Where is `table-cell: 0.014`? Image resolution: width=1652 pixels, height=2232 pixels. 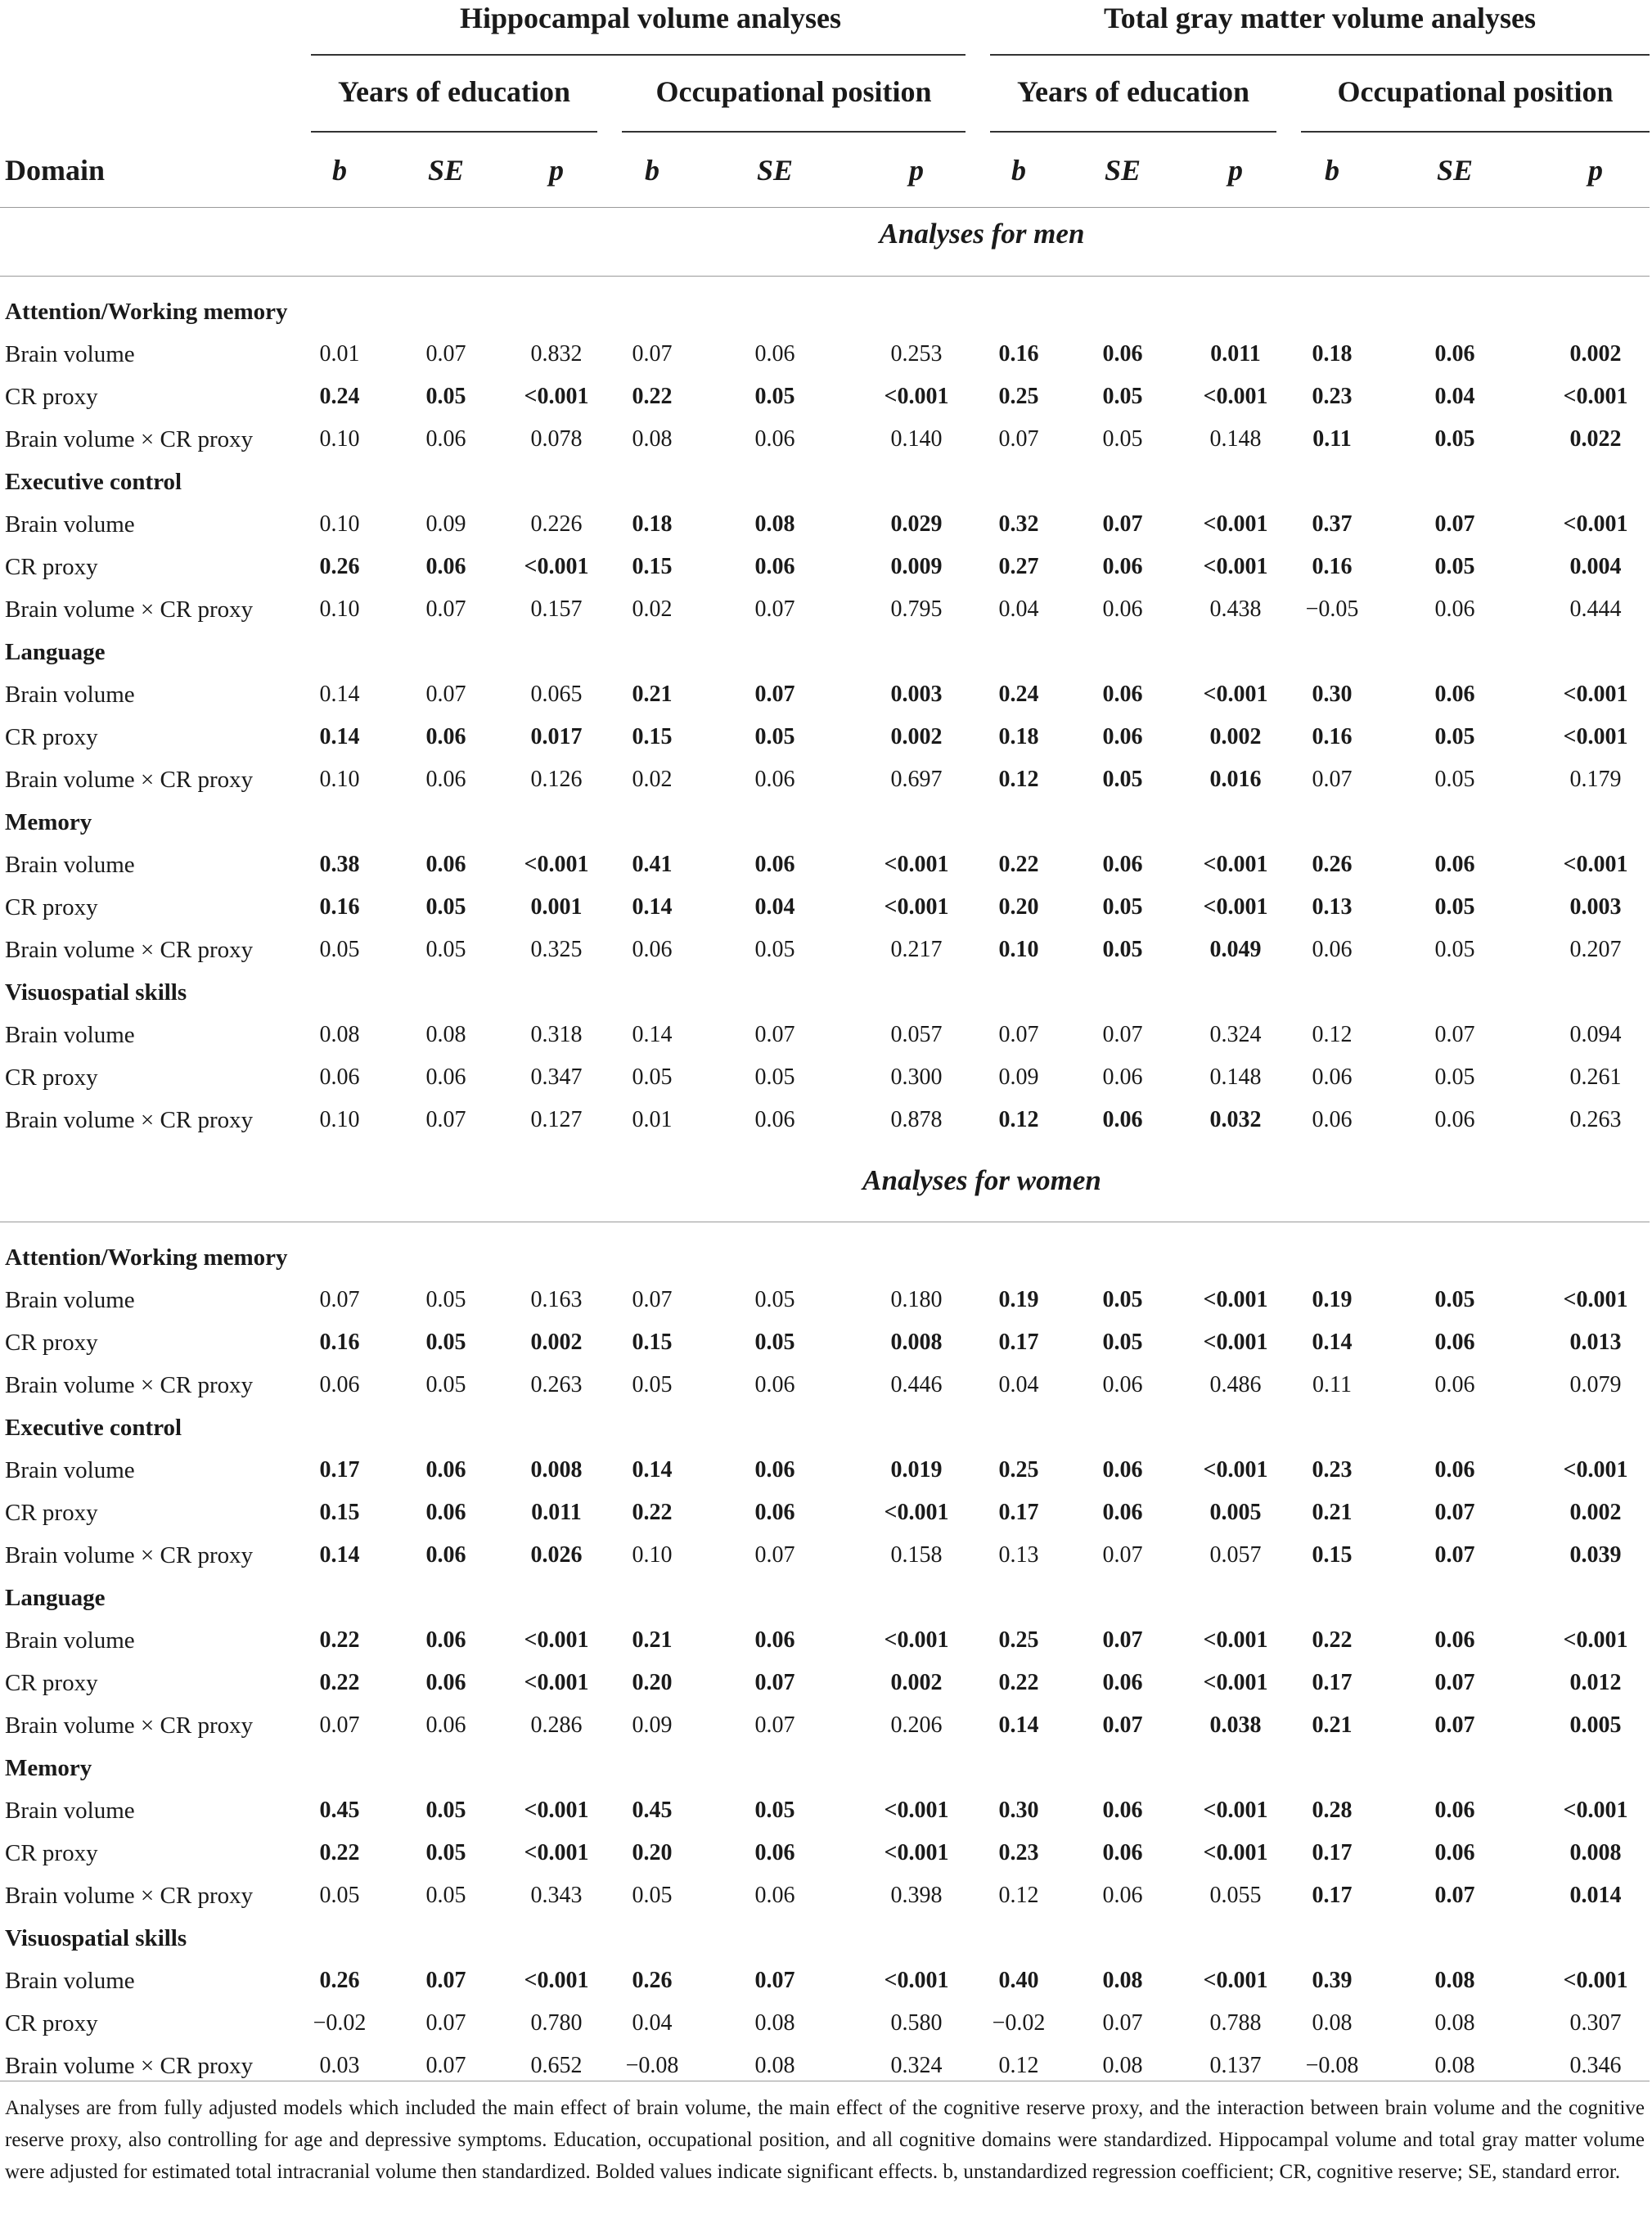 table-cell: 0.014 is located at coordinates (1595, 1896).